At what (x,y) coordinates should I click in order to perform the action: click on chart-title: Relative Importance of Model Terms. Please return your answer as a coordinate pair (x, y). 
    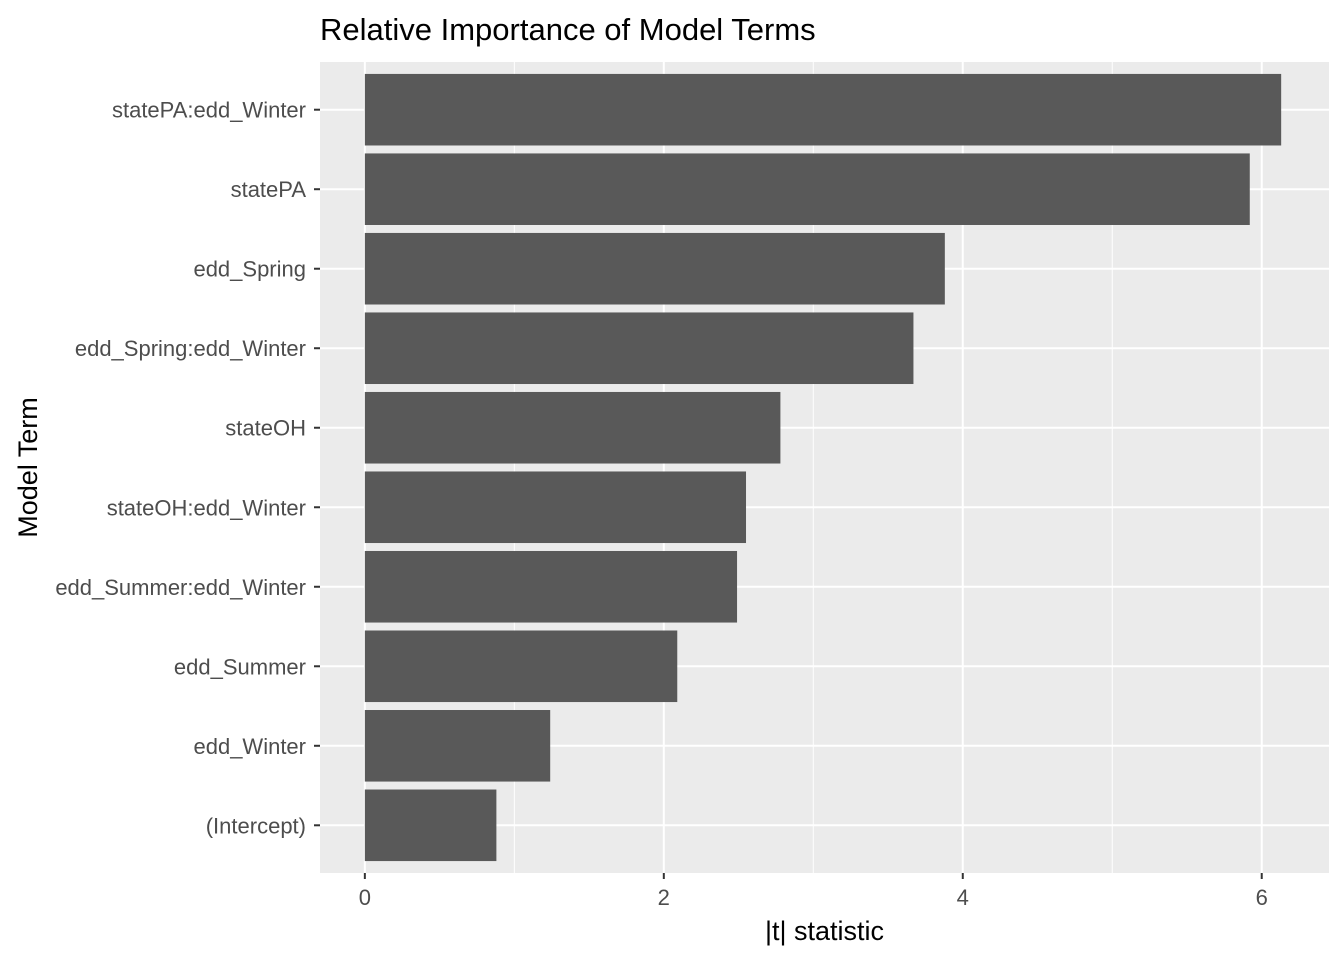
    Looking at the image, I should click on (568, 29).